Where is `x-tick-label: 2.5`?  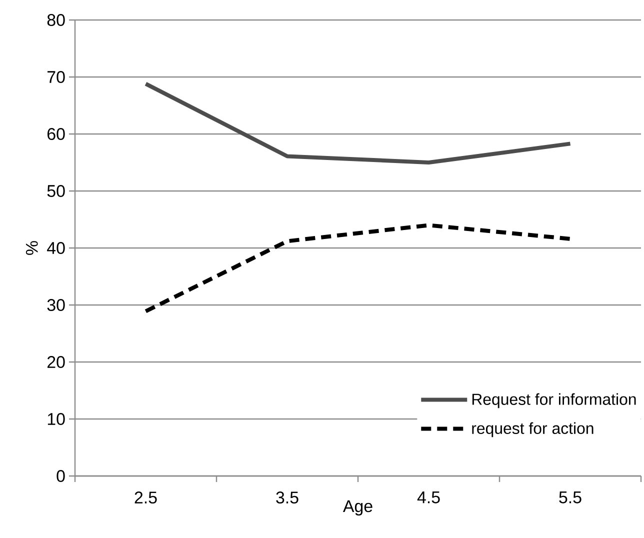 x-tick-label: 2.5 is located at coordinates (145, 498).